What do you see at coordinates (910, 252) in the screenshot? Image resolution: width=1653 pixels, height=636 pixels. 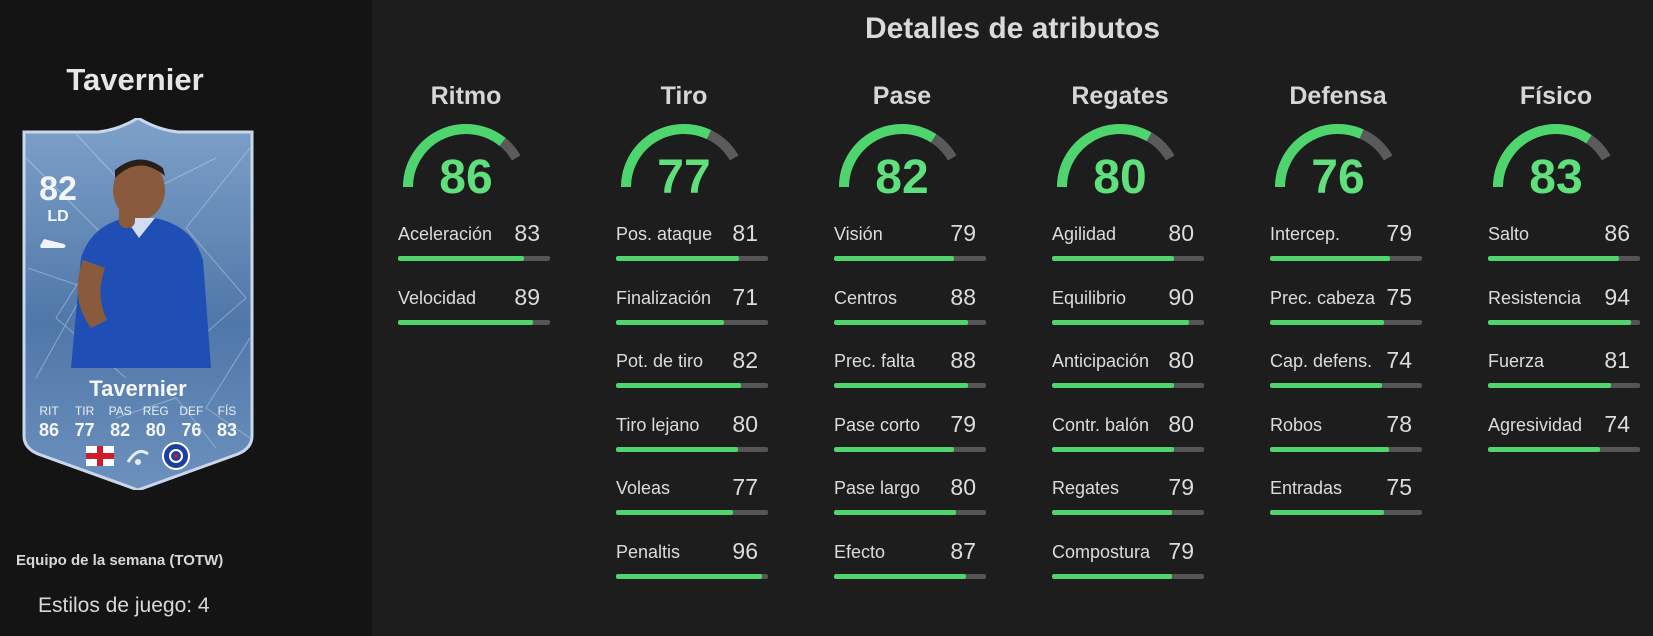 I see `attribute-row: Visión 79` at bounding box center [910, 252].